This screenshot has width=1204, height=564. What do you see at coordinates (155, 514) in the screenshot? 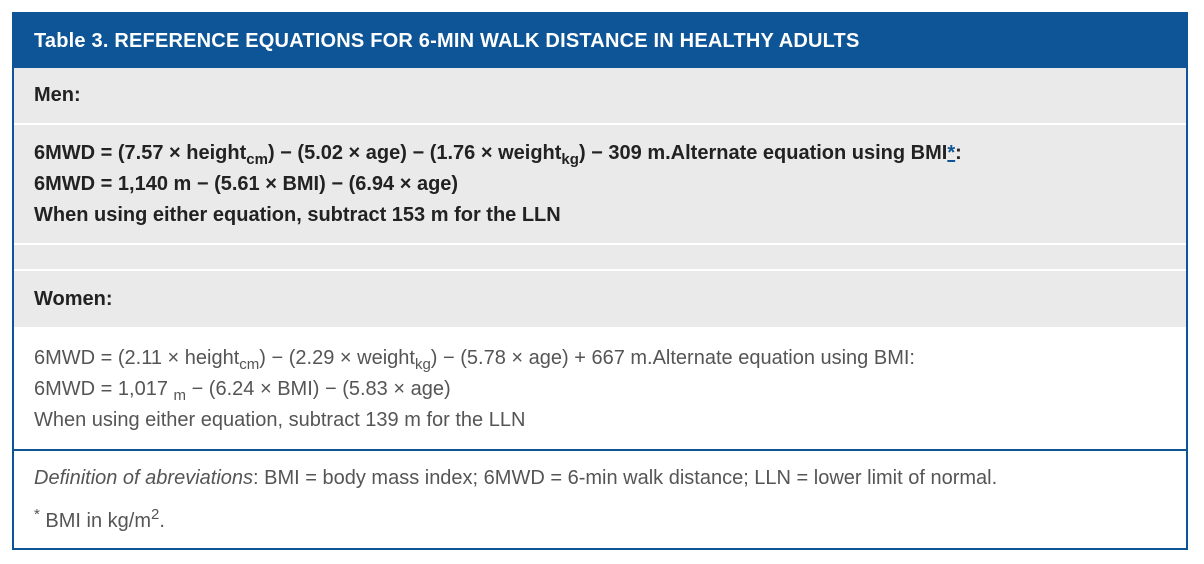
I see `bmi-units-exponent: 2` at bounding box center [155, 514].